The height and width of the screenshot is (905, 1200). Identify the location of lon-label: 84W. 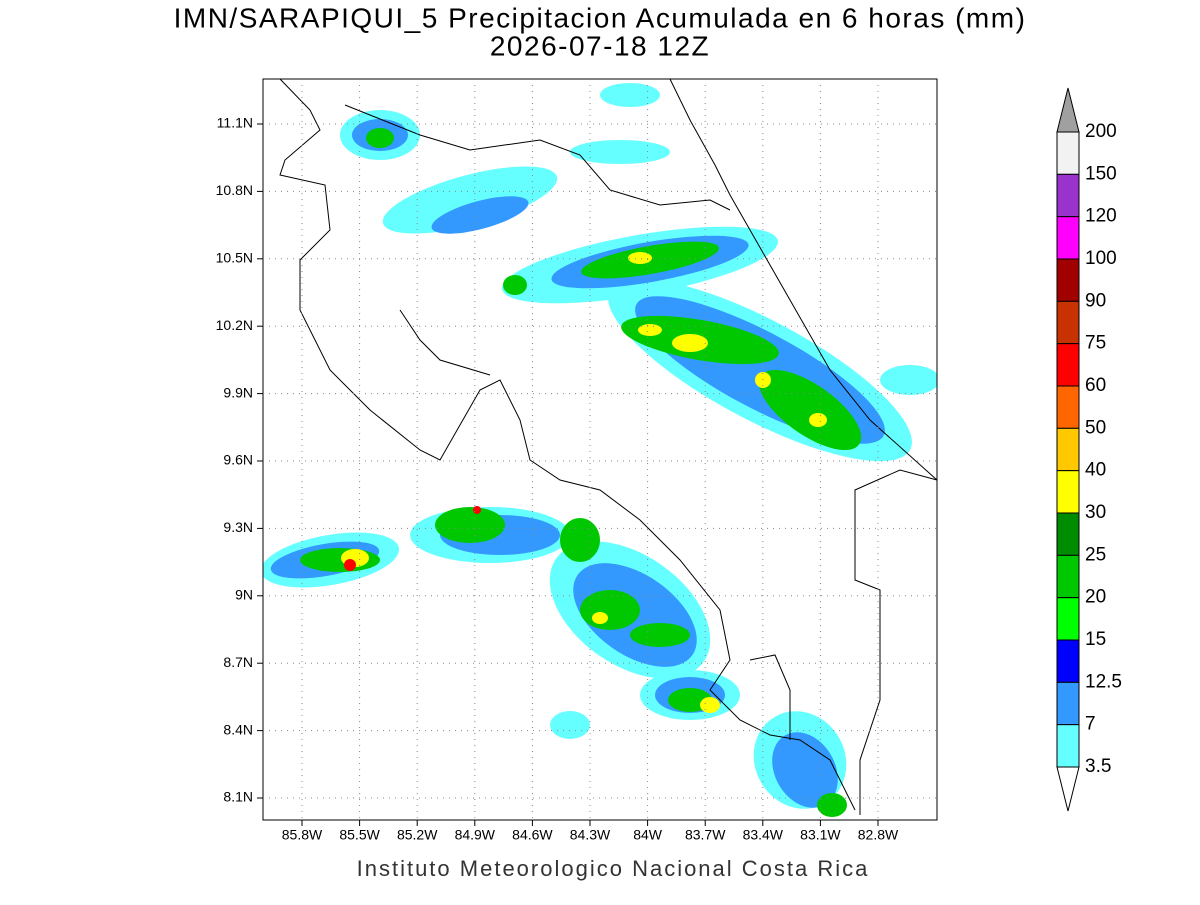
(648, 835).